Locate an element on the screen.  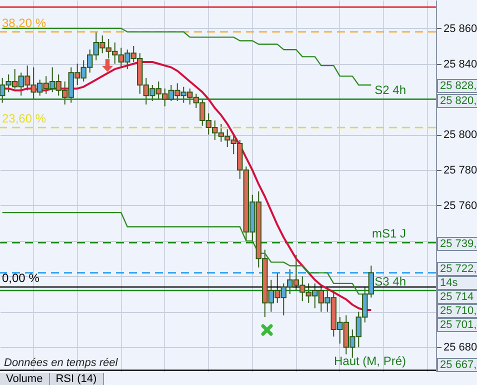
y-tick-label: 25 840 is located at coordinates (460, 64).